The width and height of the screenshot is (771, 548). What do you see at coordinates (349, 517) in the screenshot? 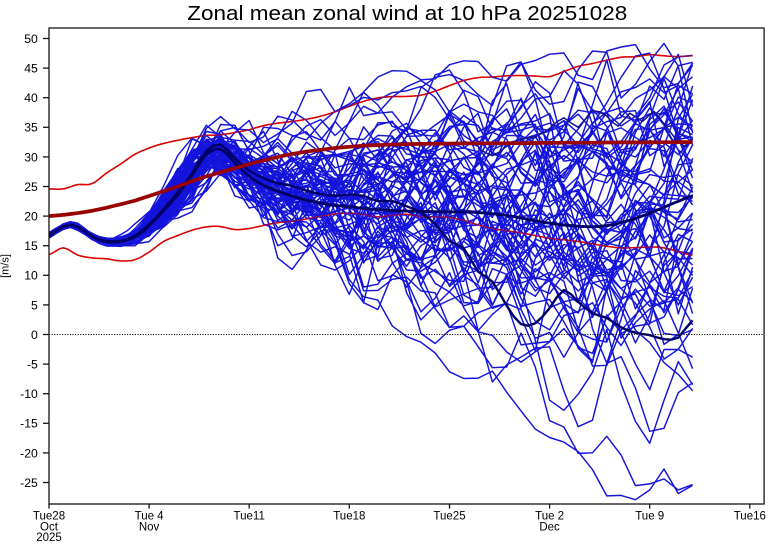
I see `svg-text: Tue18` at bounding box center [349, 517].